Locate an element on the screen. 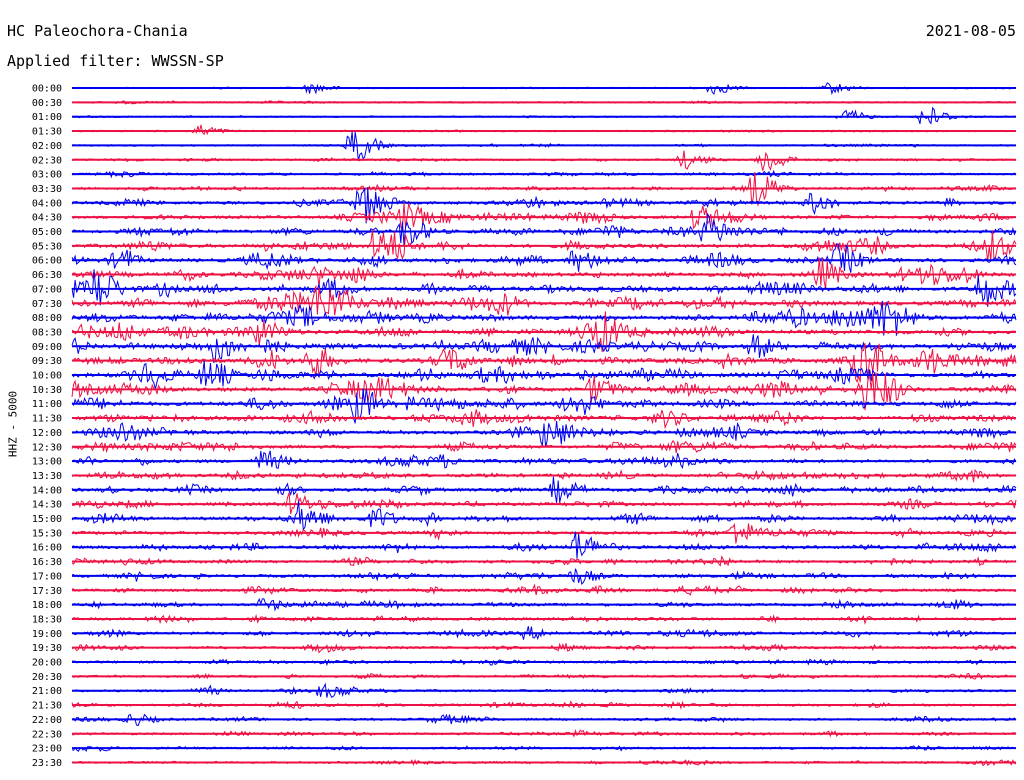  time-tick-label: 01:30 is located at coordinates (47, 132).